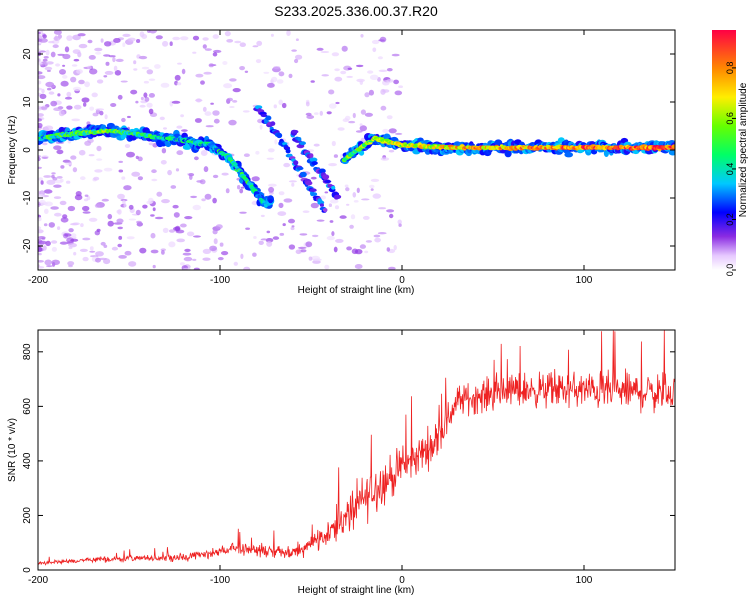 This screenshot has height=600, width=750. What do you see at coordinates (220, 280) in the screenshot?
I see `x-tick-label: -100` at bounding box center [220, 280].